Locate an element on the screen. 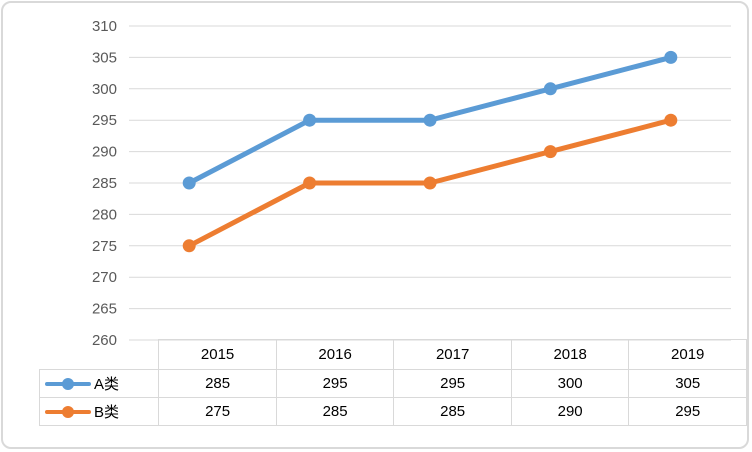 The width and height of the screenshot is (752, 452). legend-key-series-b is located at coordinates (68, 412).